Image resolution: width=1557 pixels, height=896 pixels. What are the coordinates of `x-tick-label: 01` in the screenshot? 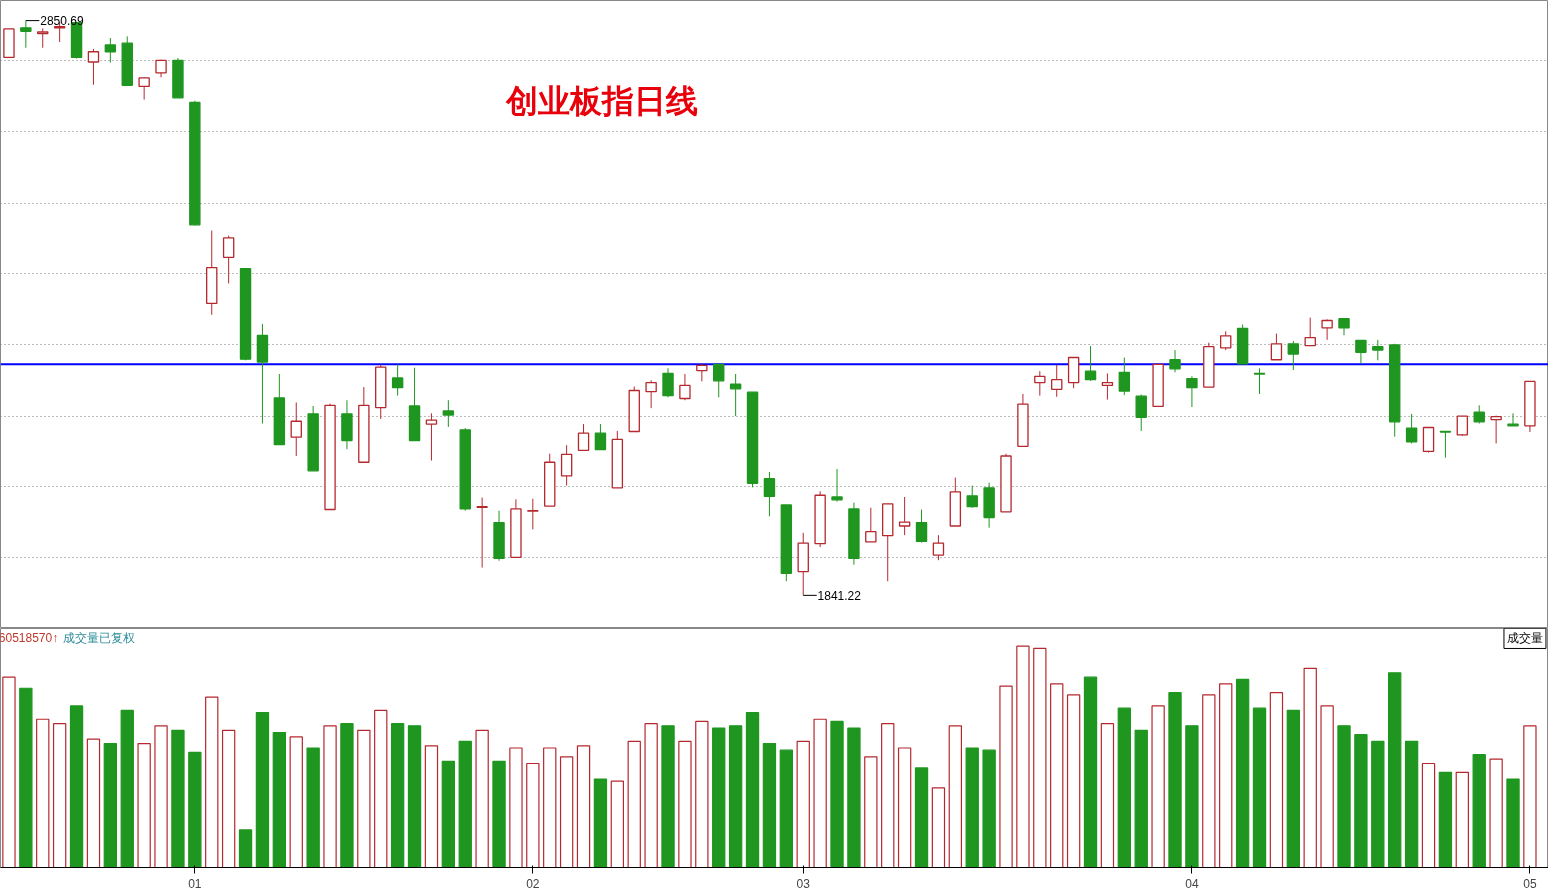 It's located at (195, 883).